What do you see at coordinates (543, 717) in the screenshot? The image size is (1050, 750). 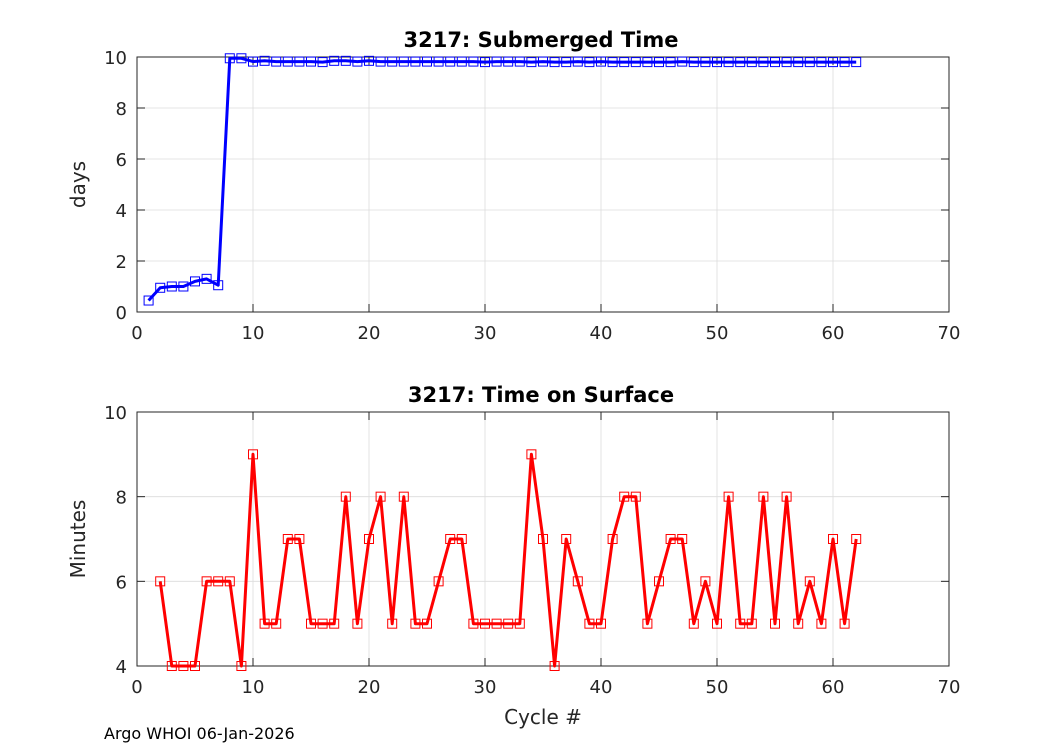 I see `x-axis-label: Cycle #` at bounding box center [543, 717].